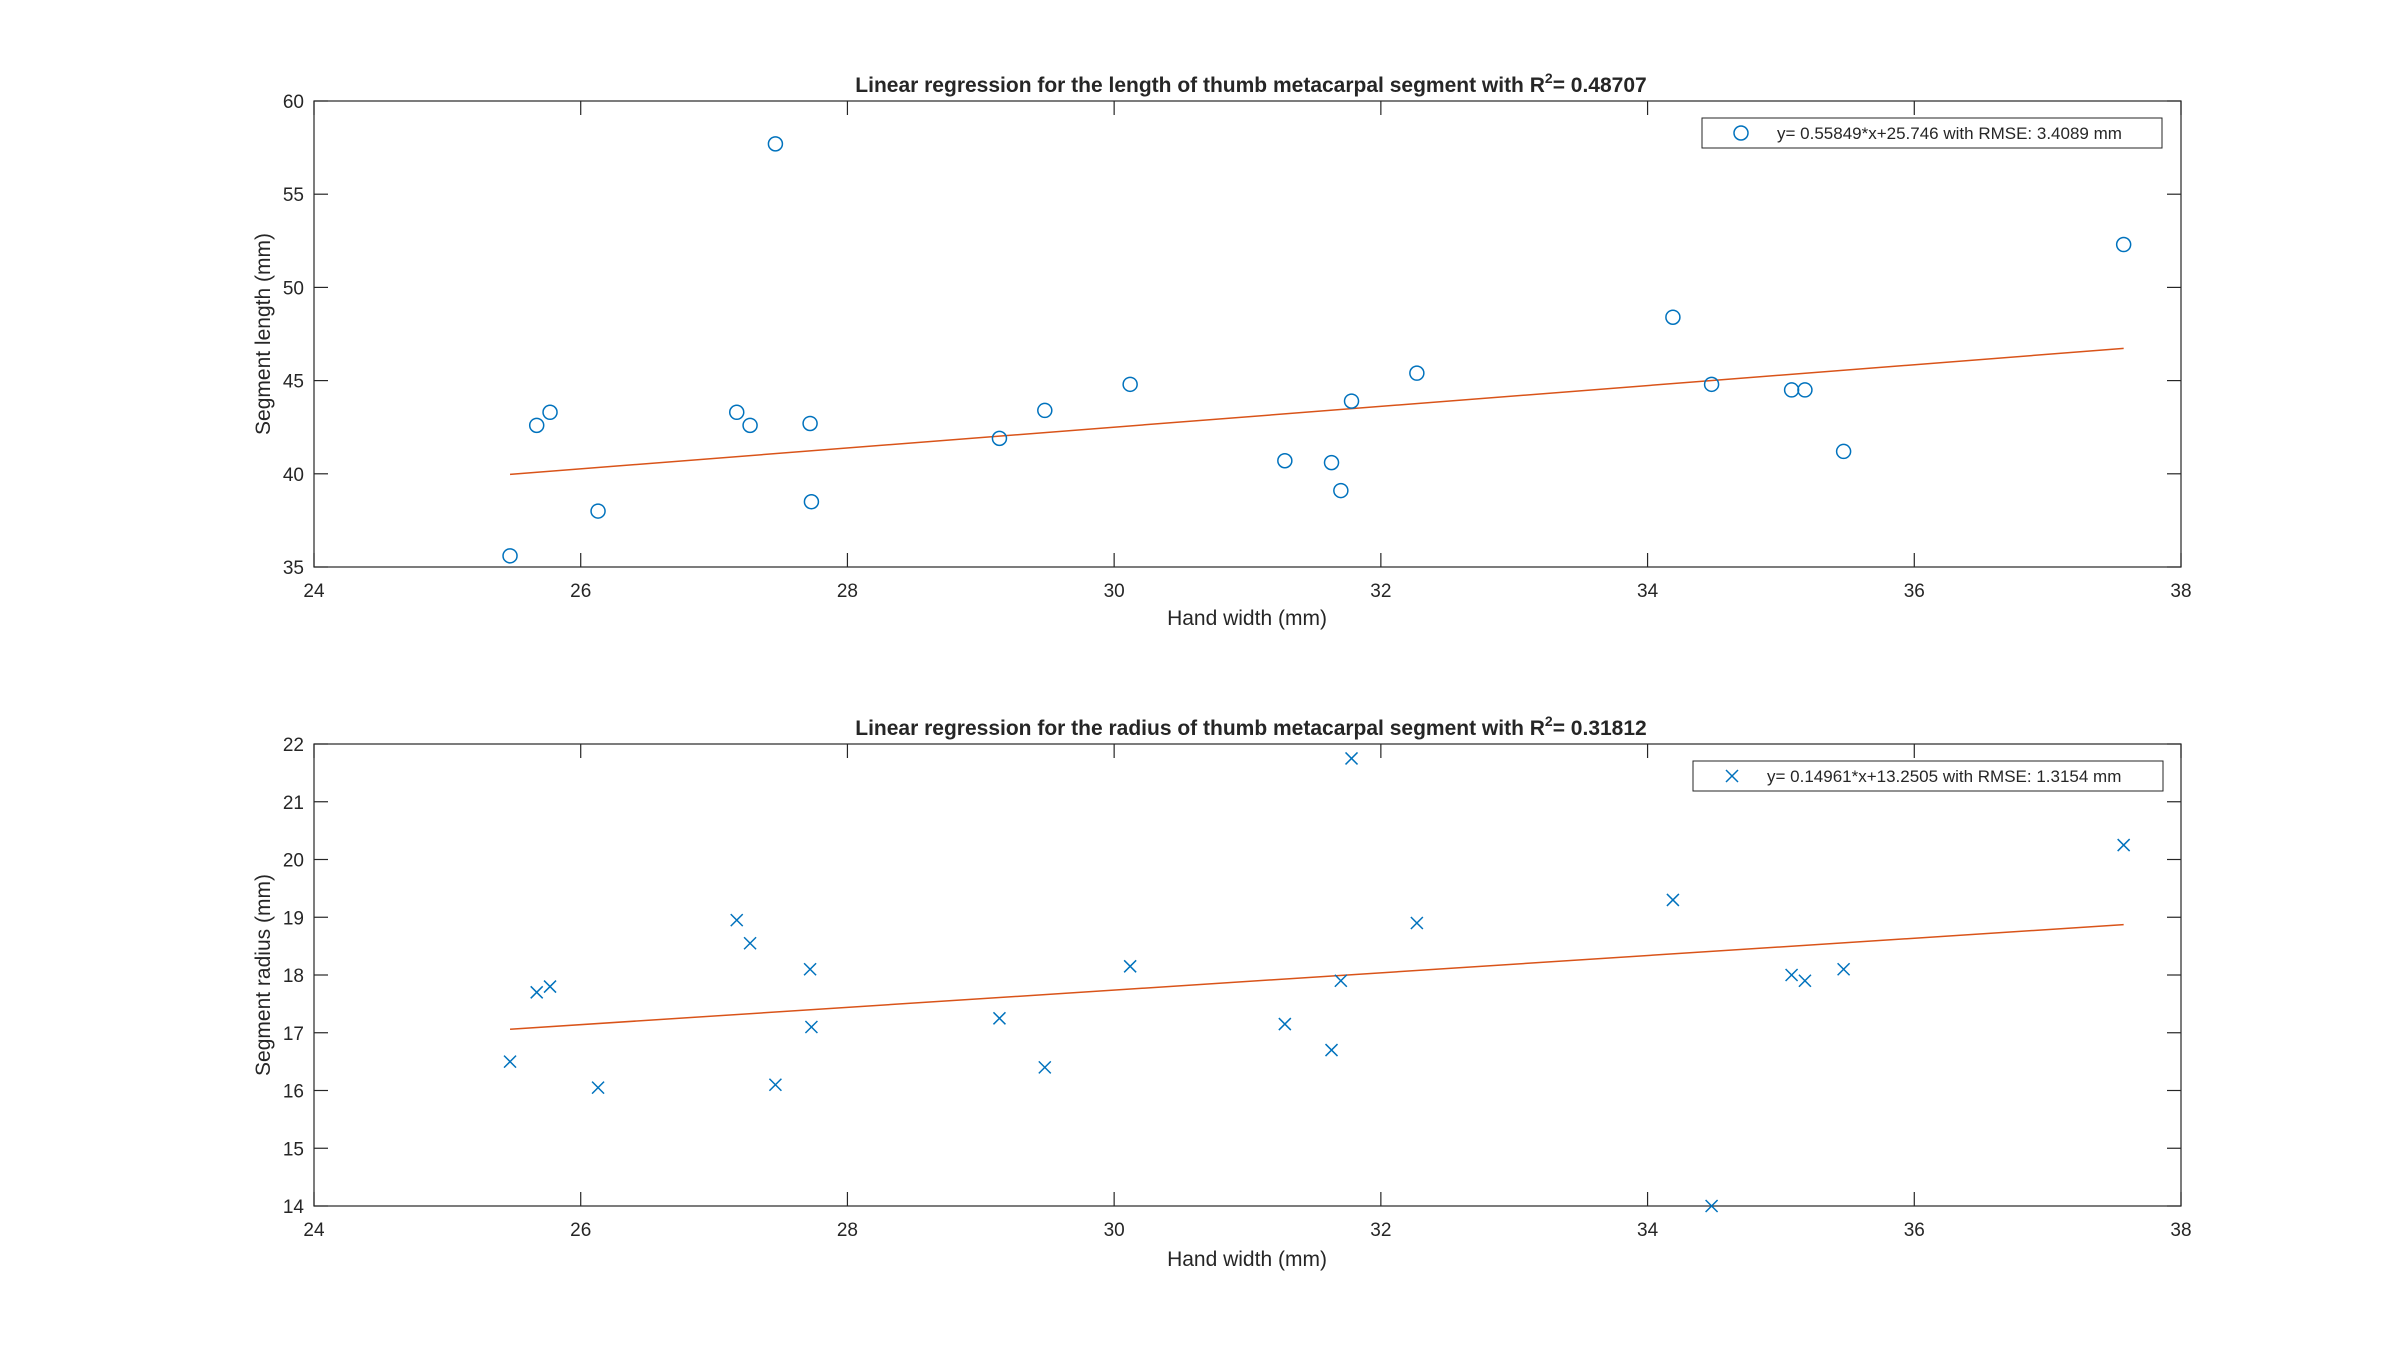  Describe the element at coordinates (293, 382) in the screenshot. I see `y-tick-label: 45` at that location.